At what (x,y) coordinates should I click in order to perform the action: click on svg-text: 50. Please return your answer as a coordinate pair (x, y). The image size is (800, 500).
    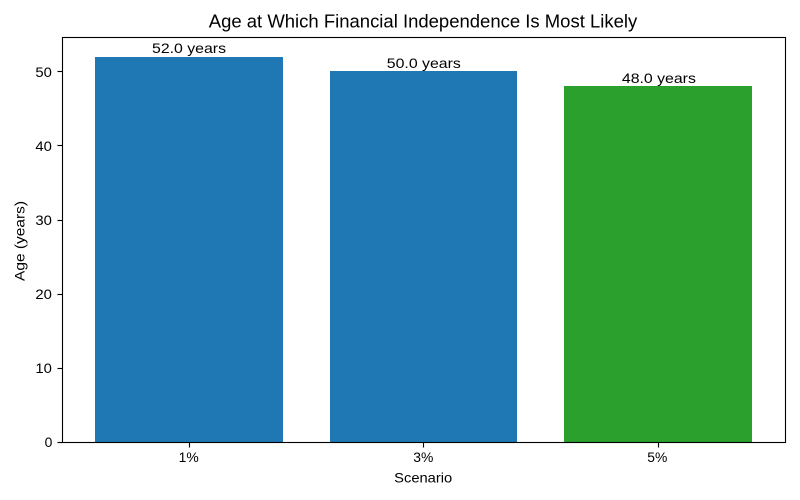
    Looking at the image, I should click on (43, 72).